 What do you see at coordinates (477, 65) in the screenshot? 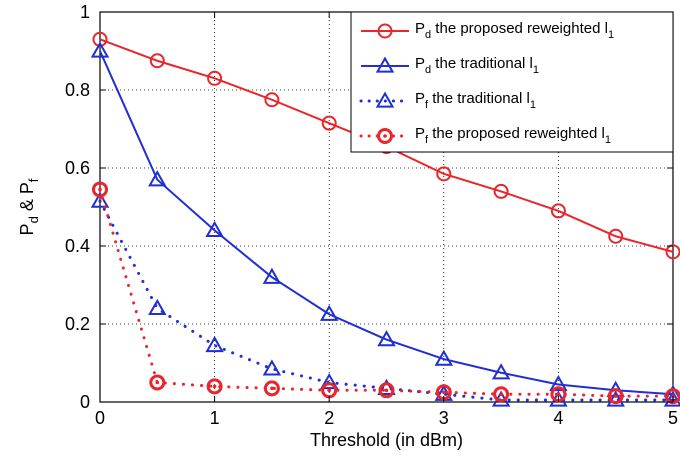
I see `legend-label: Pd the traditional l1` at bounding box center [477, 65].